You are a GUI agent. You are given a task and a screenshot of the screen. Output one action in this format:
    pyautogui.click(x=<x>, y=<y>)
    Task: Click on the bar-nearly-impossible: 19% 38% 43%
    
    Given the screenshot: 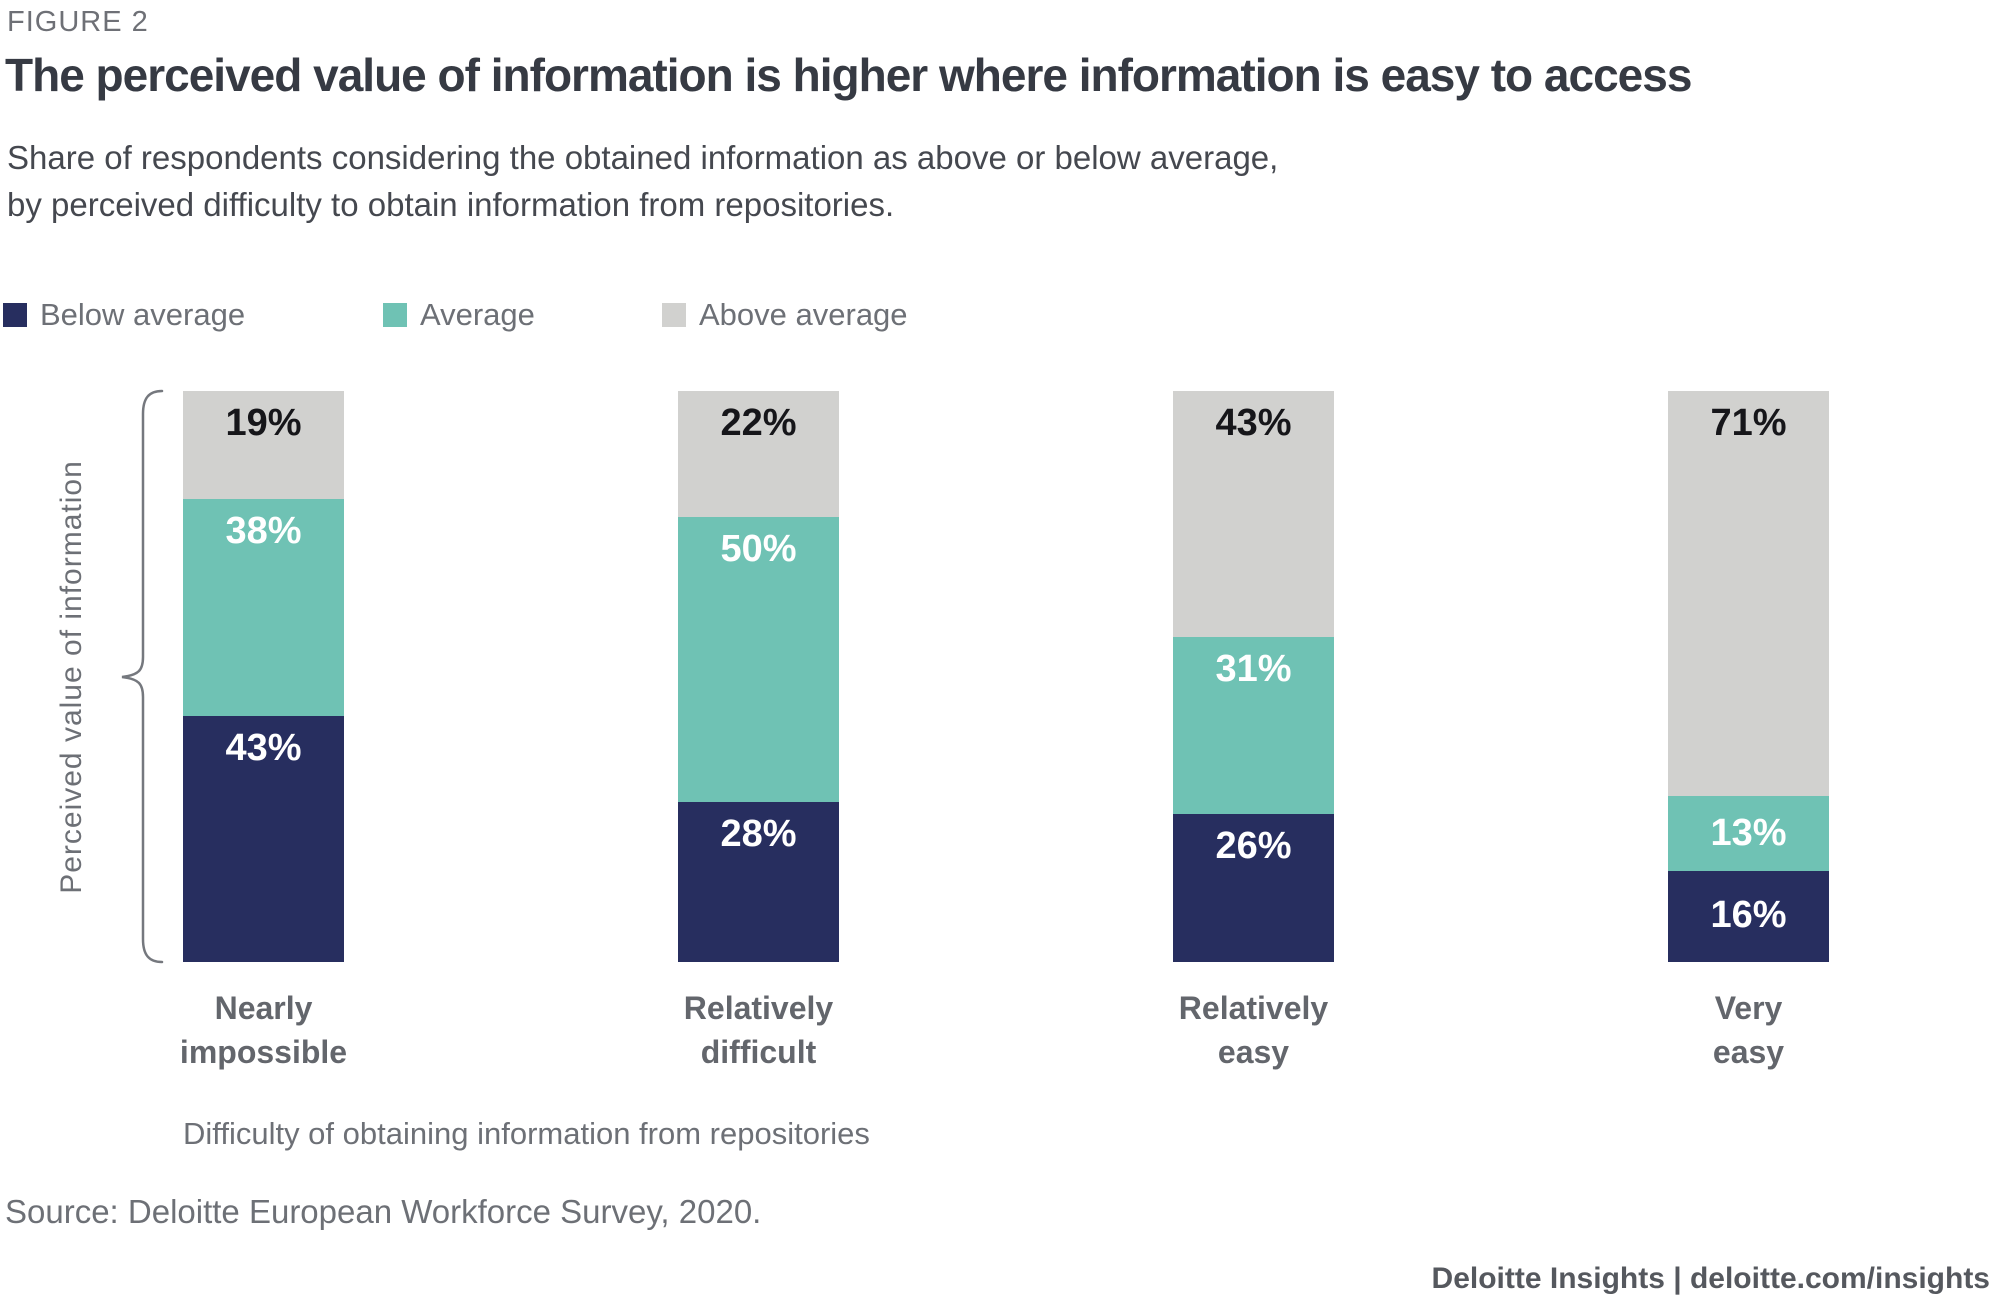 What is the action you would take?
    pyautogui.click(x=263, y=676)
    